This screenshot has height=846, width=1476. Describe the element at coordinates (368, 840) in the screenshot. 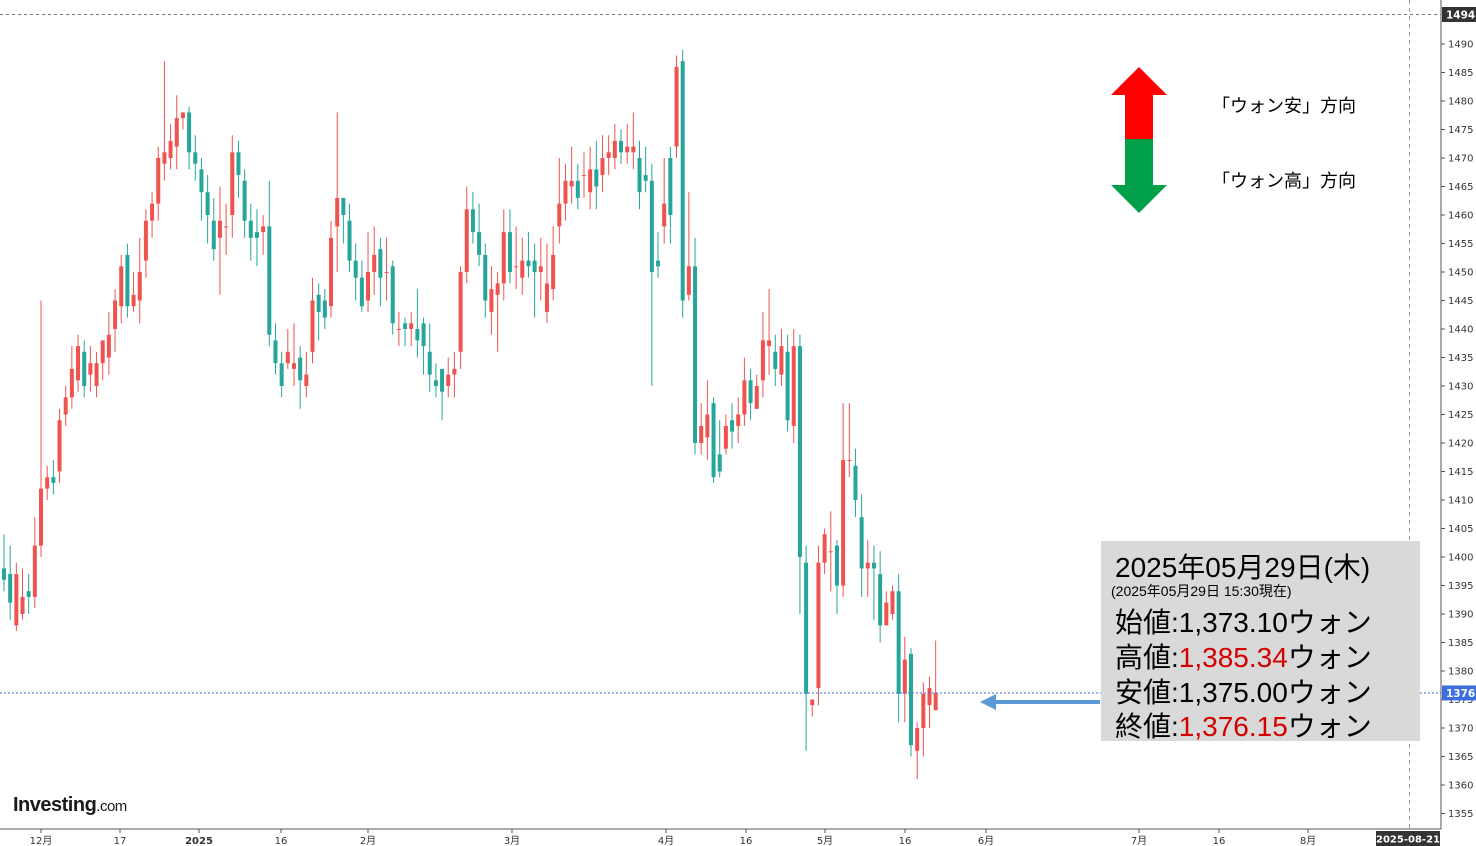

I see `time-tick-label: 2月` at that location.